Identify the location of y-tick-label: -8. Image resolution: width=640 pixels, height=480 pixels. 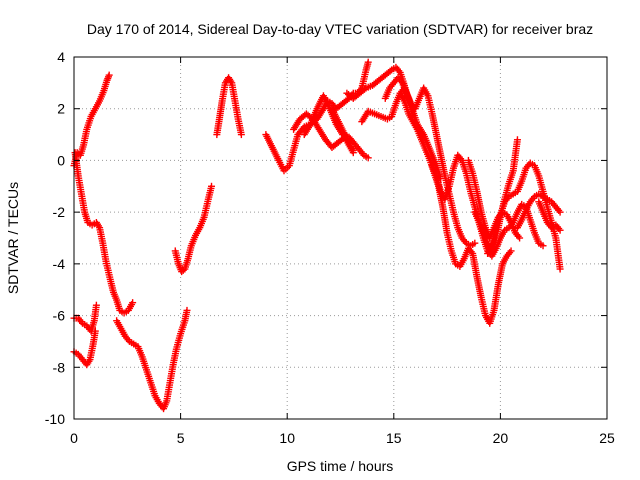
(59, 367).